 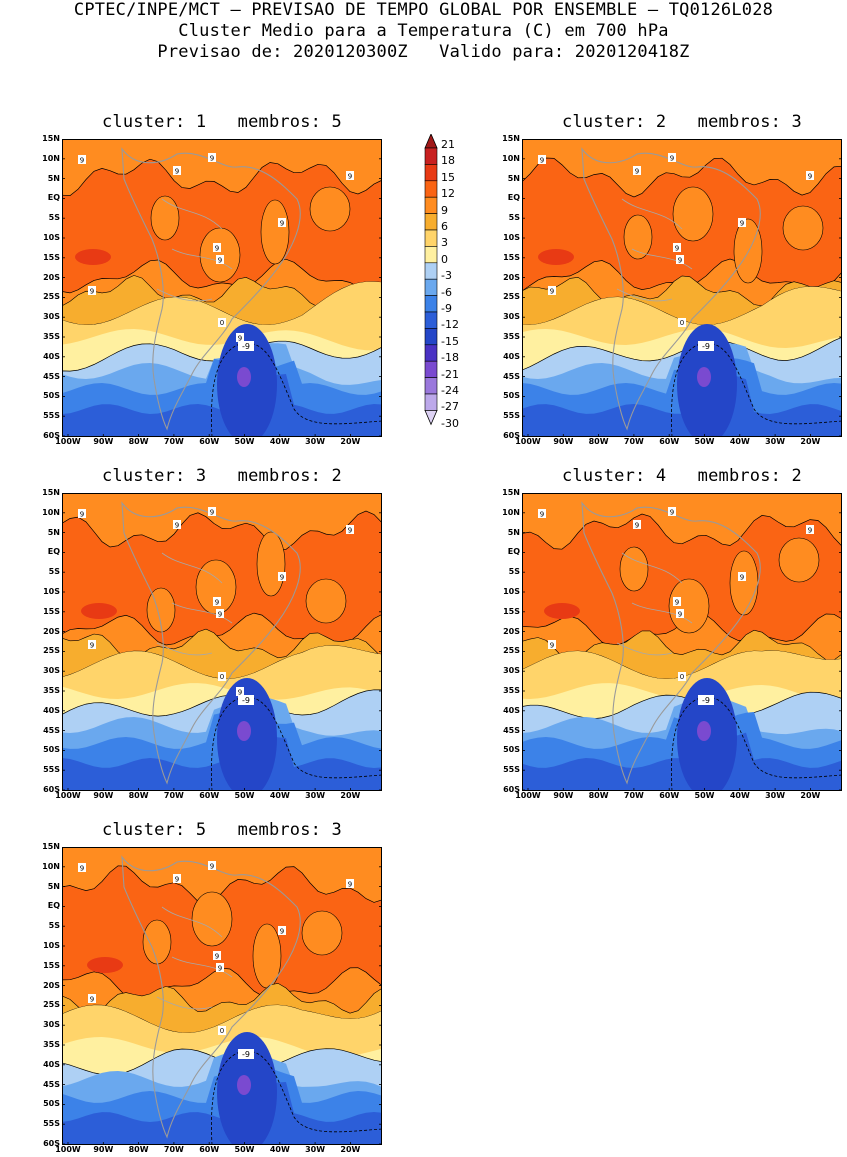 I want to click on colorbar-label: 12, so click(x=448, y=194).